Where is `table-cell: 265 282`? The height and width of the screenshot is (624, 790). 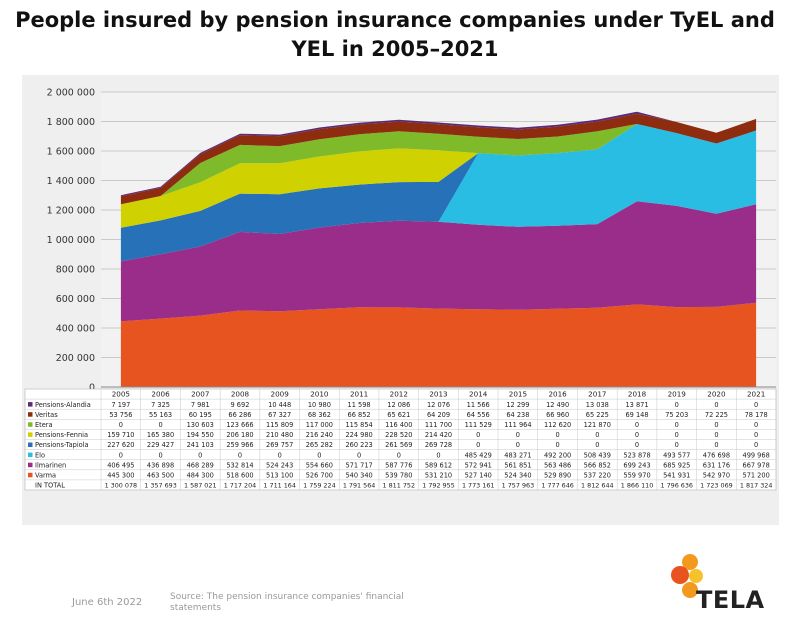 table-cell: 265 282 is located at coordinates (319, 445).